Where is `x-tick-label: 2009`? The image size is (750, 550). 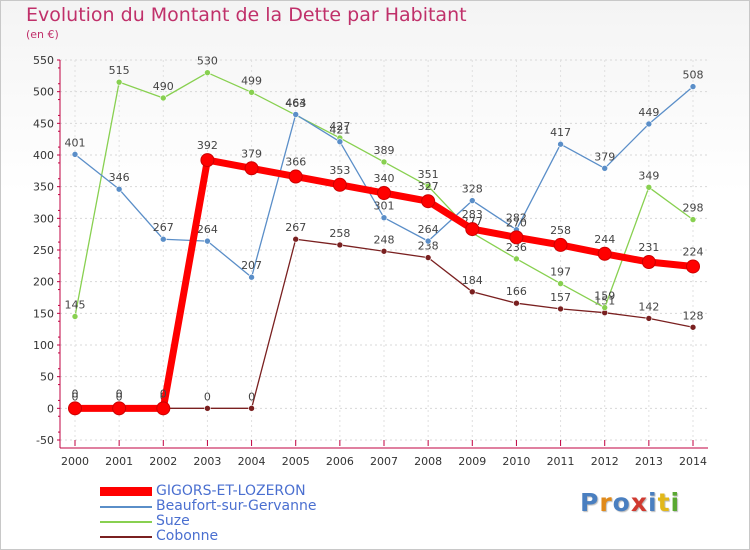
x-tick-label: 2009 is located at coordinates (472, 461).